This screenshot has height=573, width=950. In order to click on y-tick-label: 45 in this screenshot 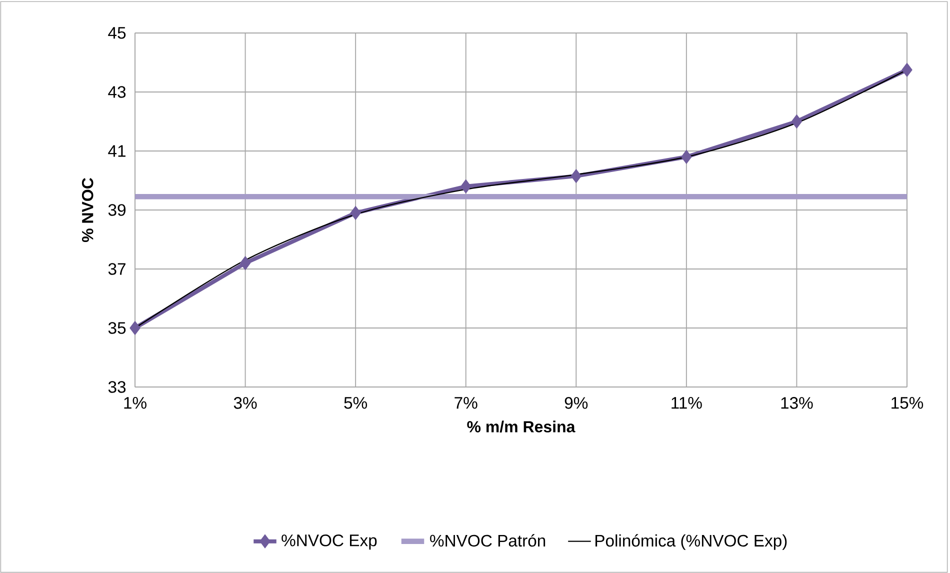, I will do `click(117, 33)`.